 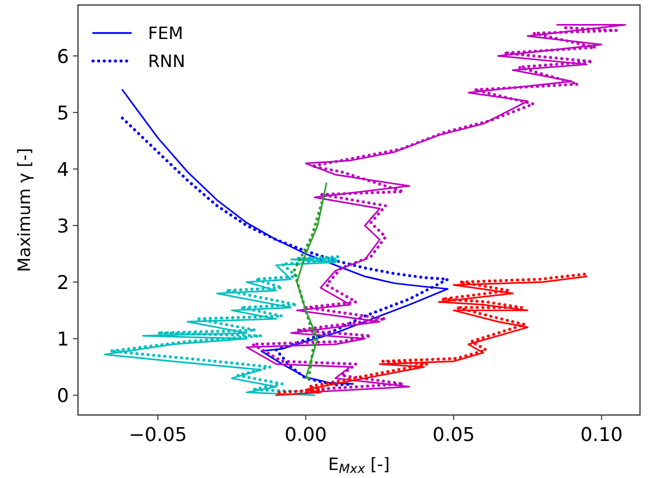 I want to click on y-tick-label: 4, so click(x=62, y=170).